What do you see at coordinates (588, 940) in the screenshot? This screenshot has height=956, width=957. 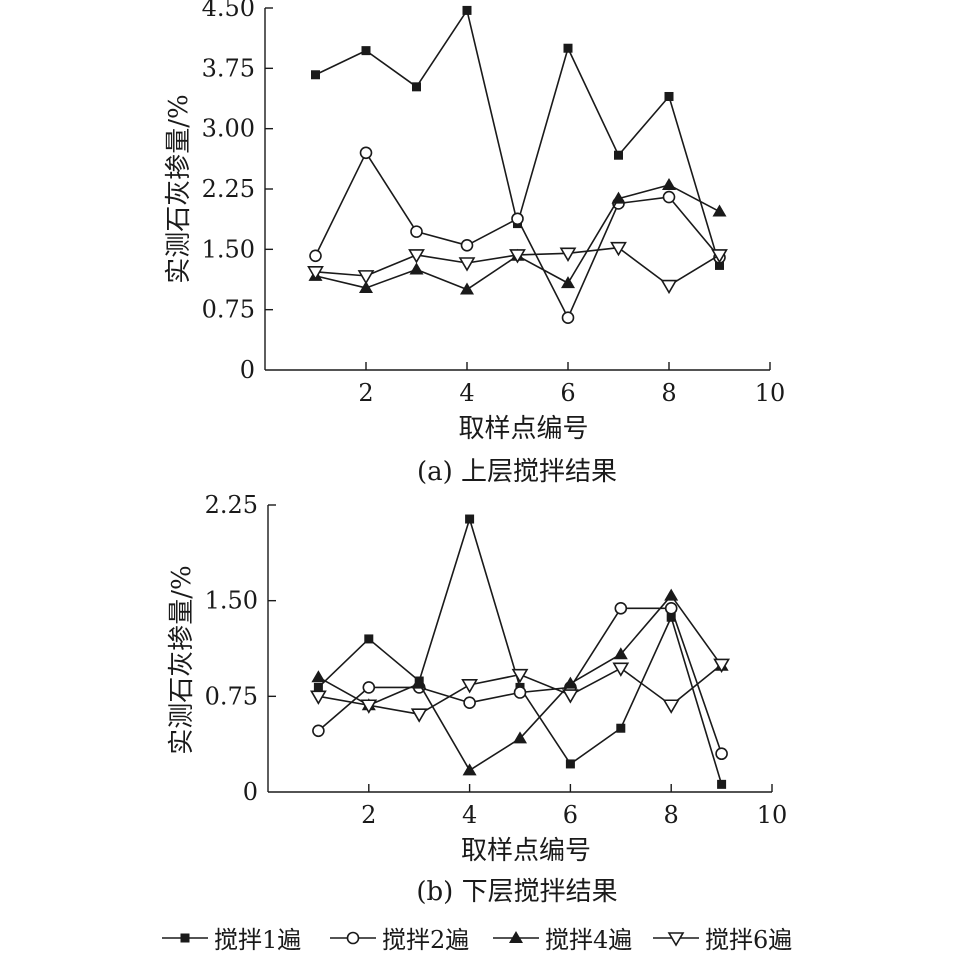 I see `legend-label: 搅拌4遍` at bounding box center [588, 940].